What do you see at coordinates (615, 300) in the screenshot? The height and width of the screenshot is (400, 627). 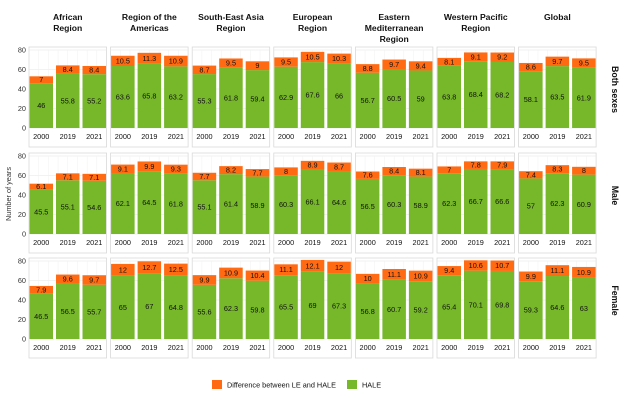 I see `row-label-2: Female` at bounding box center [615, 300].